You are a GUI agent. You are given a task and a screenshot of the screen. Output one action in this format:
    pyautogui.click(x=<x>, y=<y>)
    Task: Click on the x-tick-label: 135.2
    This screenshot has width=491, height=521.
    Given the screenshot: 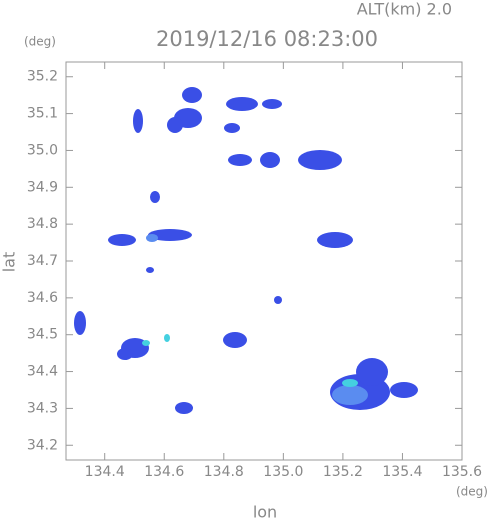 What is the action you would take?
    pyautogui.click(x=343, y=472)
    